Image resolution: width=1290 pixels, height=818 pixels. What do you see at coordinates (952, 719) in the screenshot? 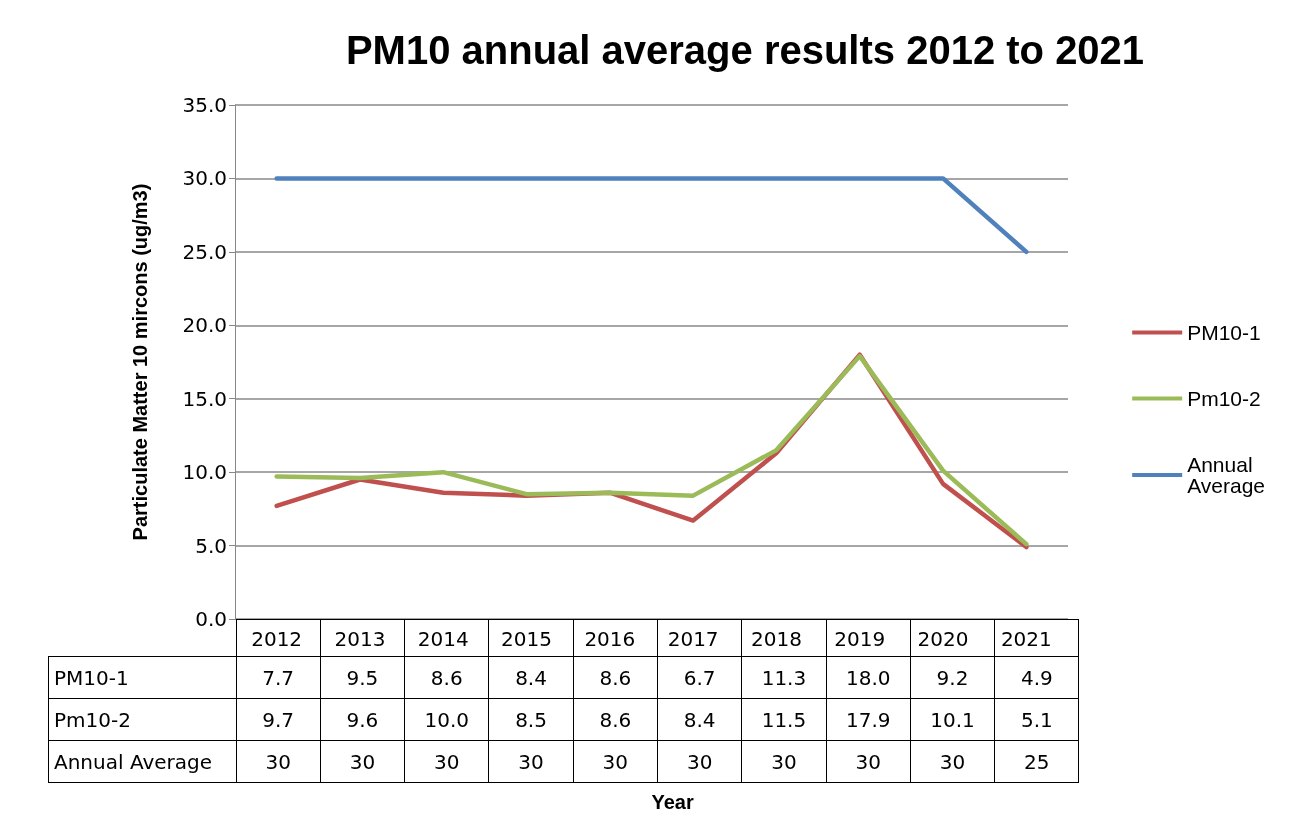
I see `data-label: 10.1` at bounding box center [952, 719].